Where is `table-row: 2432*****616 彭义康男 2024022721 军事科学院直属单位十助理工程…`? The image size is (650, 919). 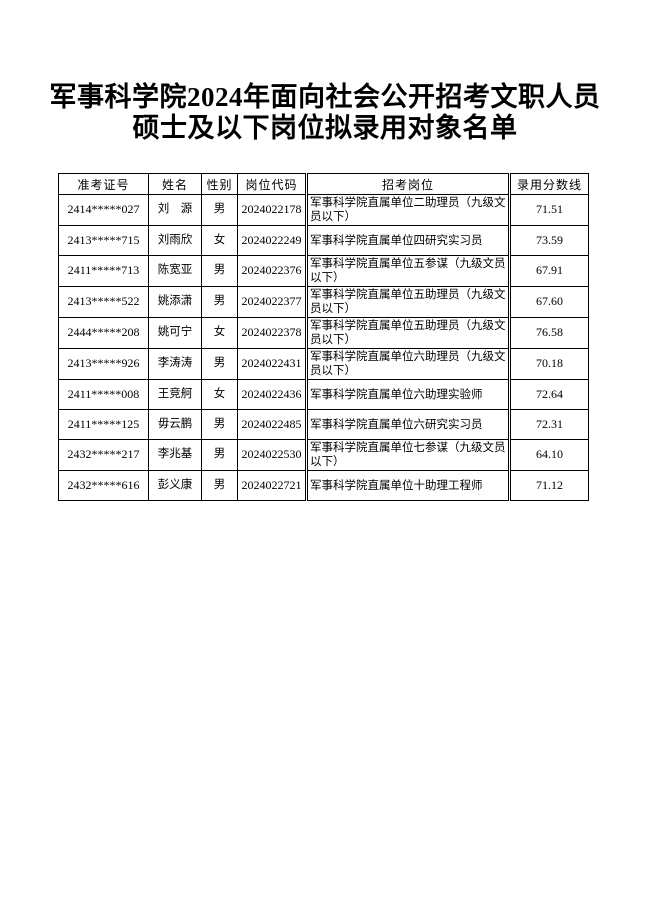
table-row: 2432*****616 彭义康男 2024022721 军事科学院直属单位十助理工程… is located at coordinates (323, 485).